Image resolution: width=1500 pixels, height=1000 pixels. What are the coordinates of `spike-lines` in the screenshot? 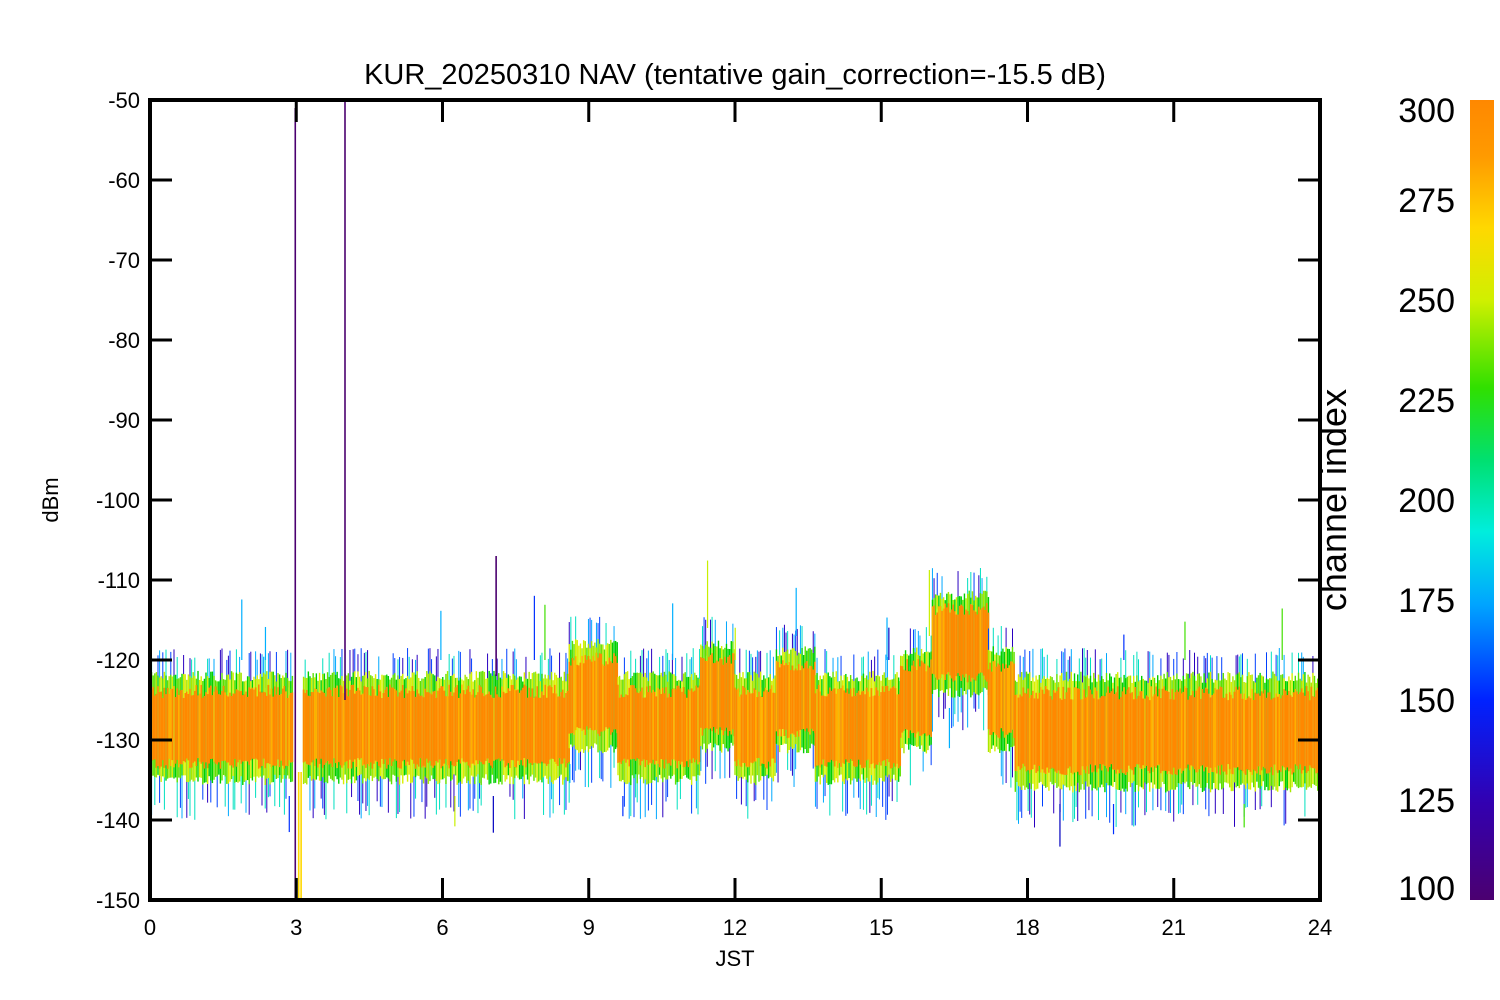 It's located at (395, 500).